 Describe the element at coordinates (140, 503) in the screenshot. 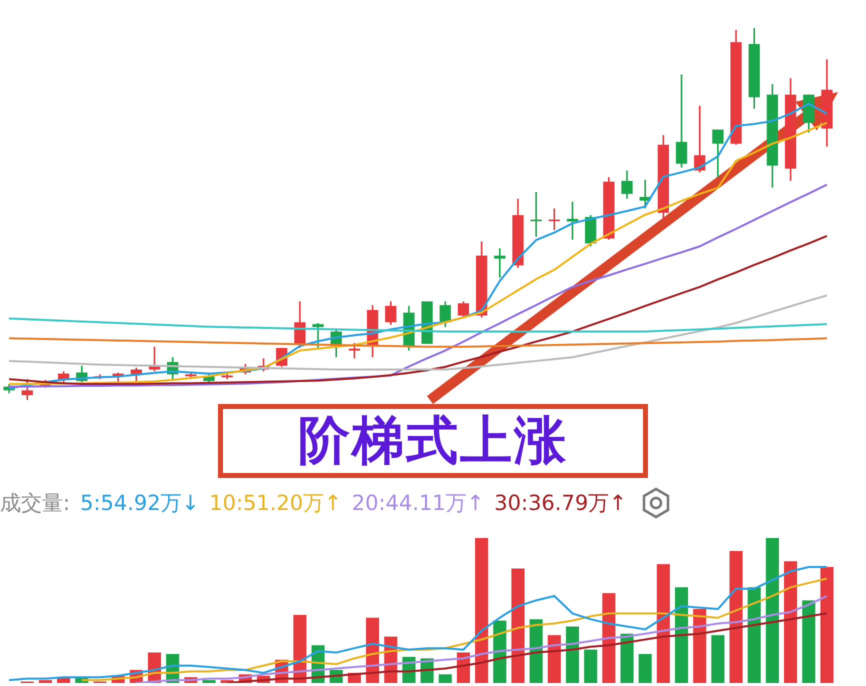

I see `text: 5:54.92万↓` at that location.